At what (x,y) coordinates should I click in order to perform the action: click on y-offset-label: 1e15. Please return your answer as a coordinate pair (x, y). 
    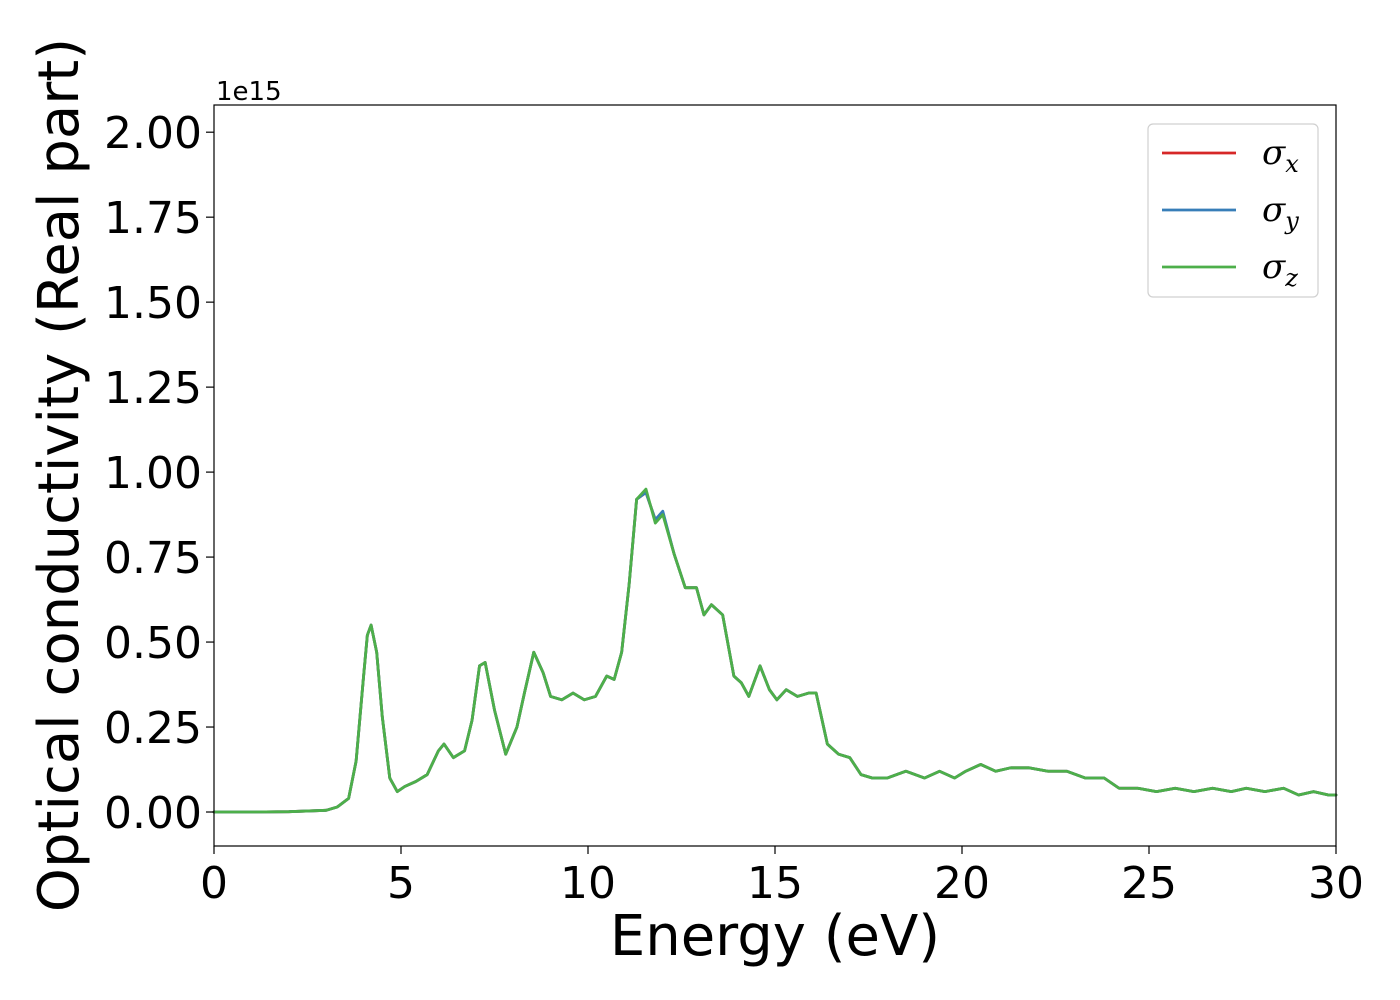
    Looking at the image, I should click on (249, 92).